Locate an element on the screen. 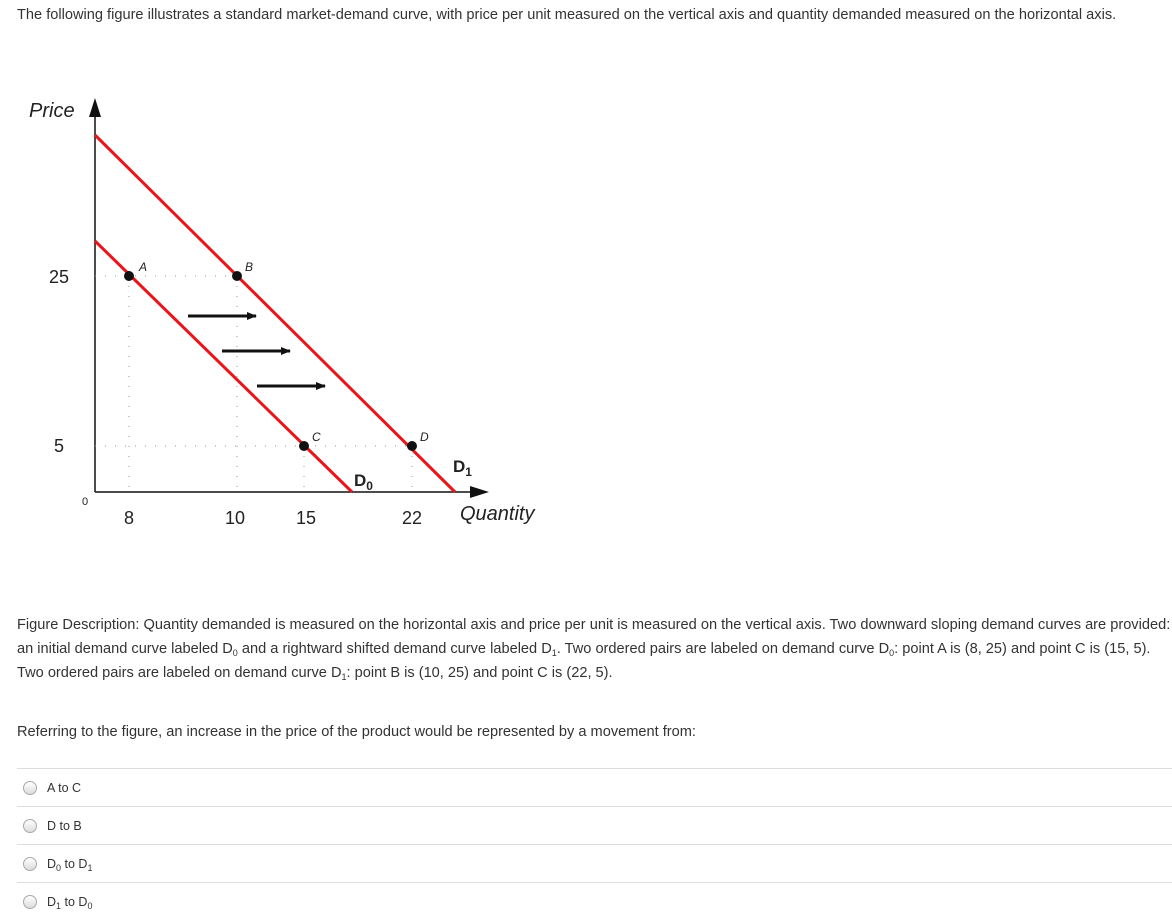  x-tick-label: 22 is located at coordinates (412, 518).